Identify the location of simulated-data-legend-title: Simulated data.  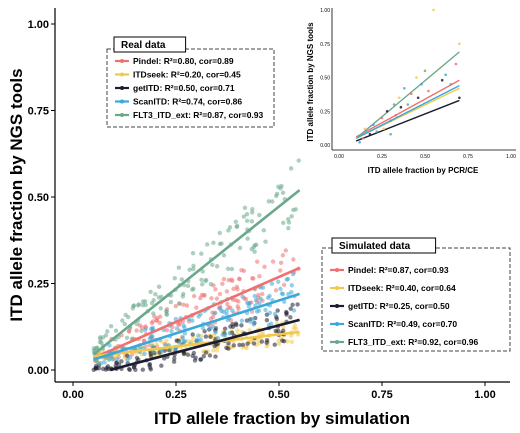
(375, 246).